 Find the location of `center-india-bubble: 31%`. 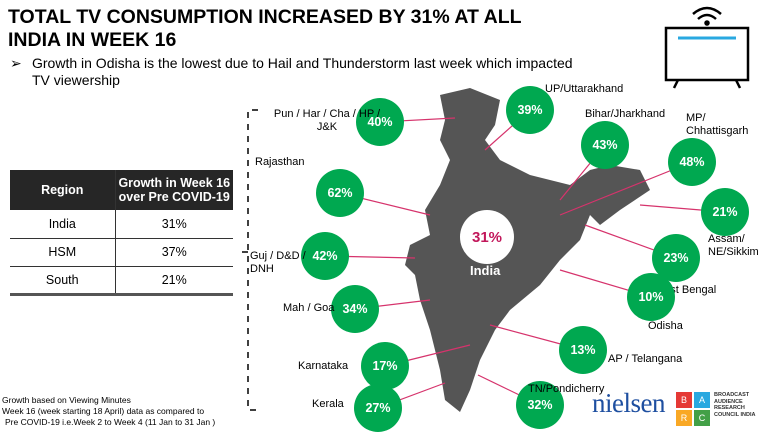

center-india-bubble: 31% is located at coordinates (487, 237).